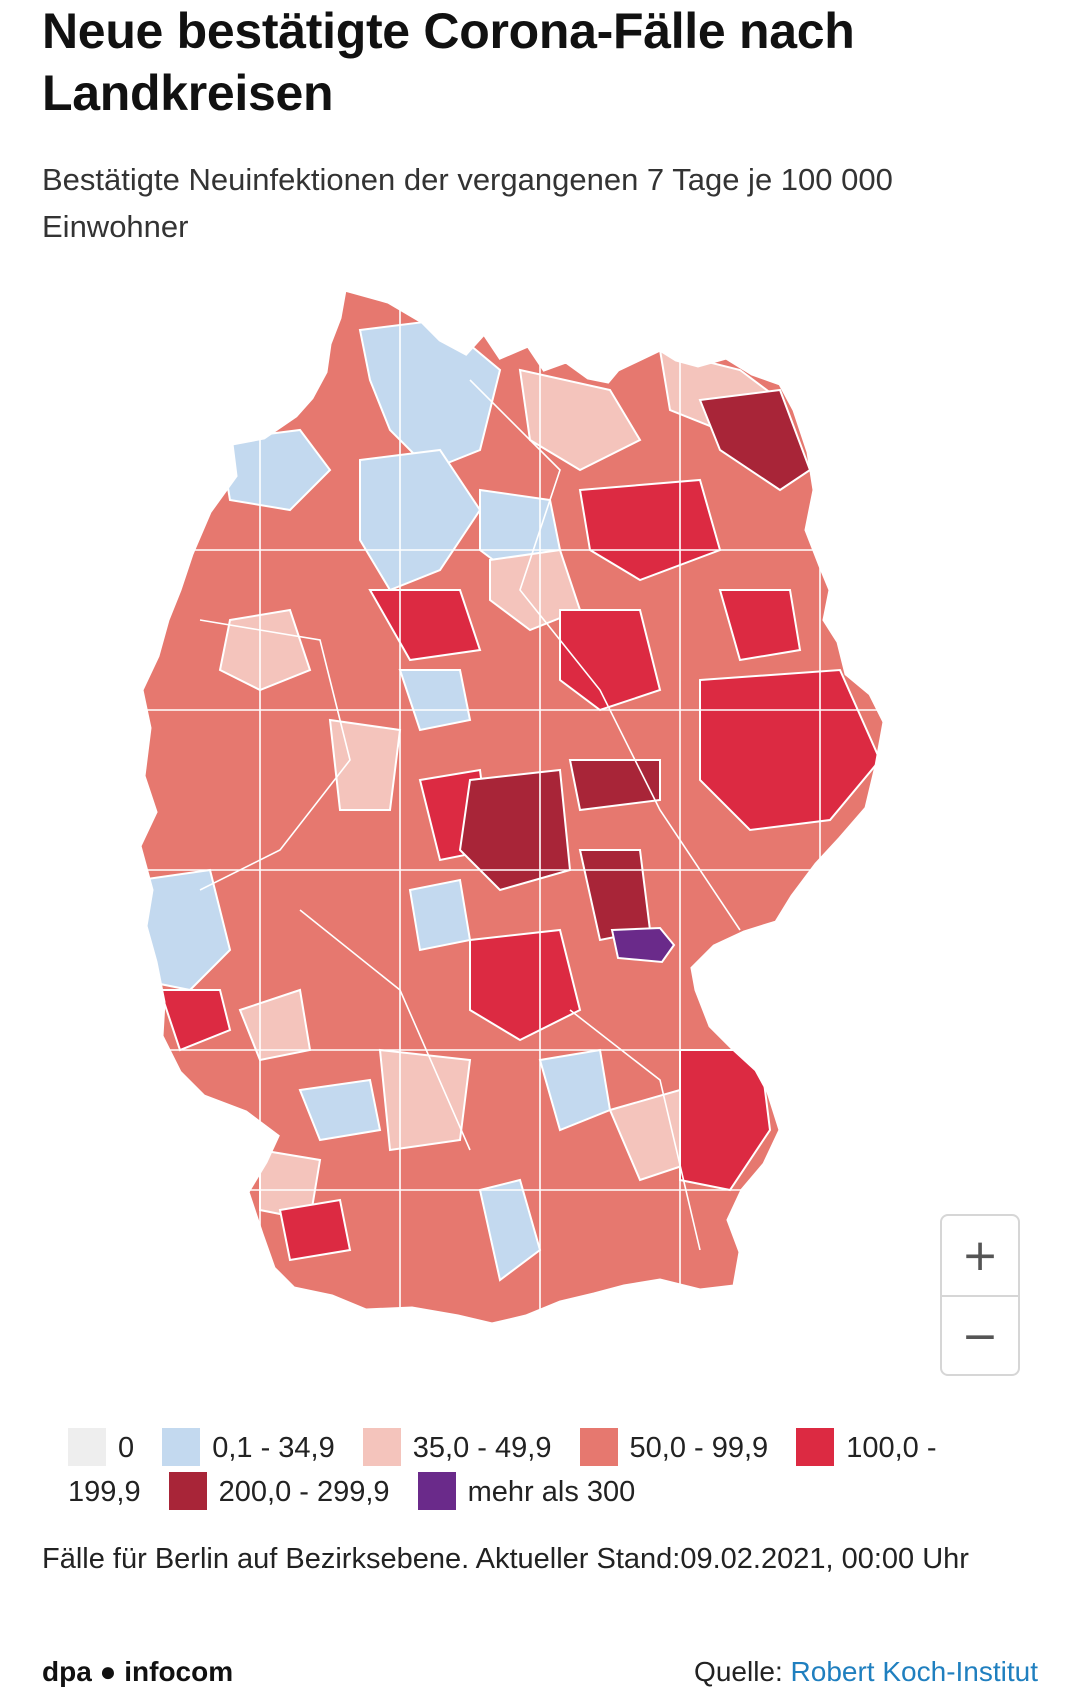 The height and width of the screenshot is (1705, 1080). Describe the element at coordinates (275, 470) in the screenshot. I see `region-northwest-low` at that location.